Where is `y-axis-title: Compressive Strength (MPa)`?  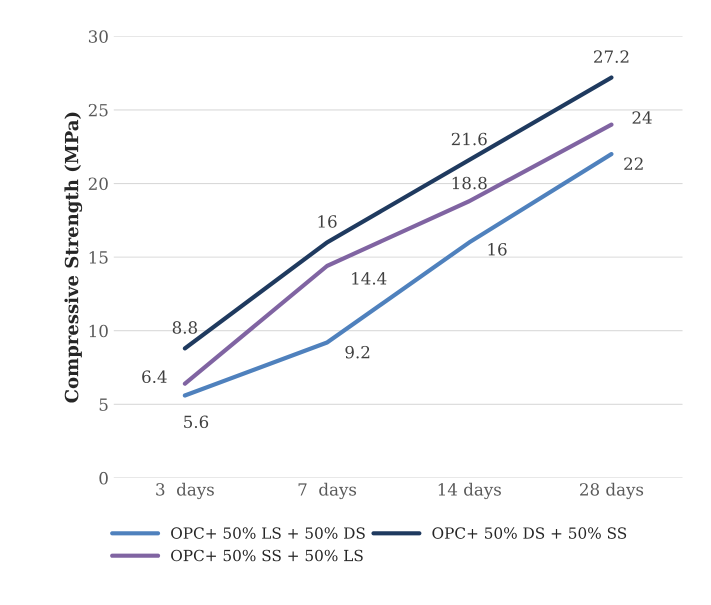 y-axis-title: Compressive Strength (MPa) is located at coordinates (73, 257).